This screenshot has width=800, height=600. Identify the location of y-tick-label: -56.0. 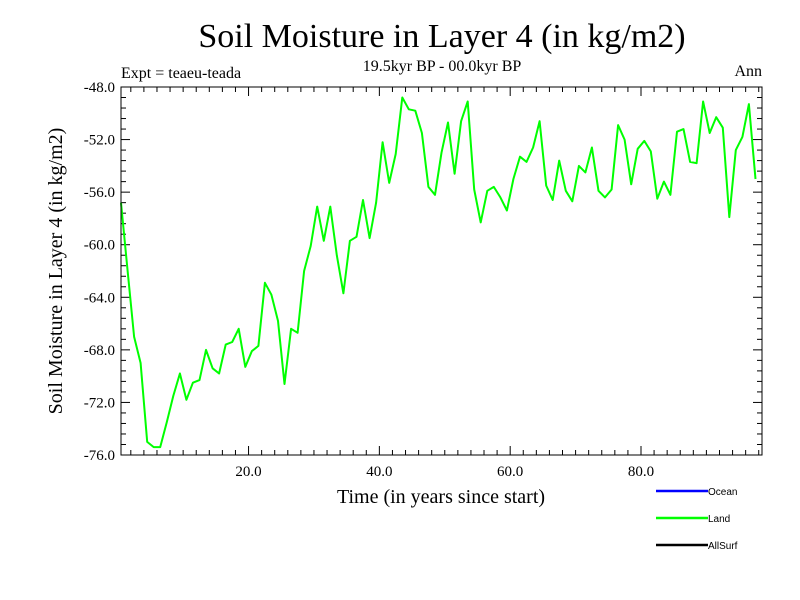
(99, 193).